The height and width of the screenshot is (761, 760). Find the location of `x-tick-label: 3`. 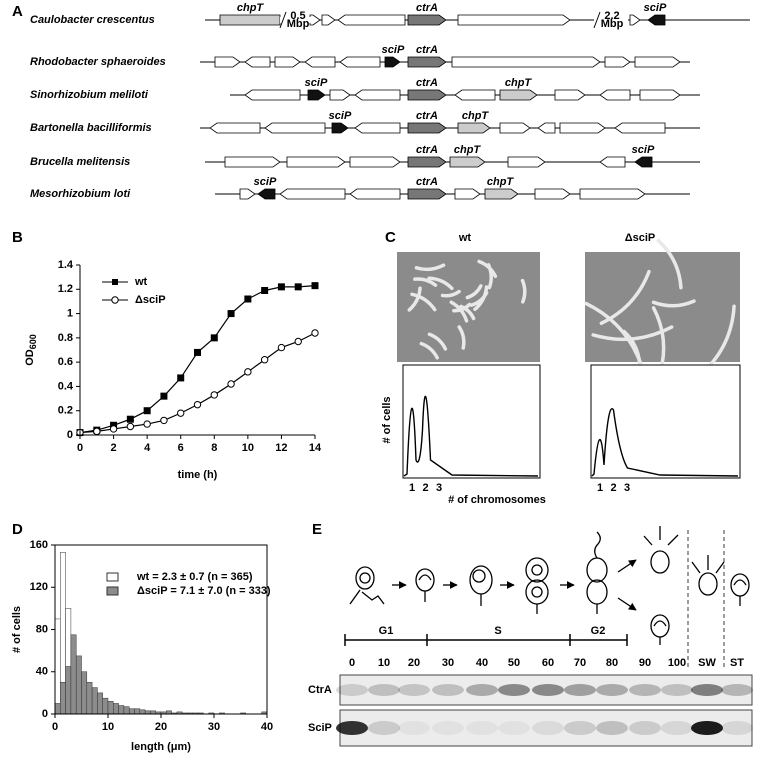

x-tick-label: 3 is located at coordinates (627, 488).